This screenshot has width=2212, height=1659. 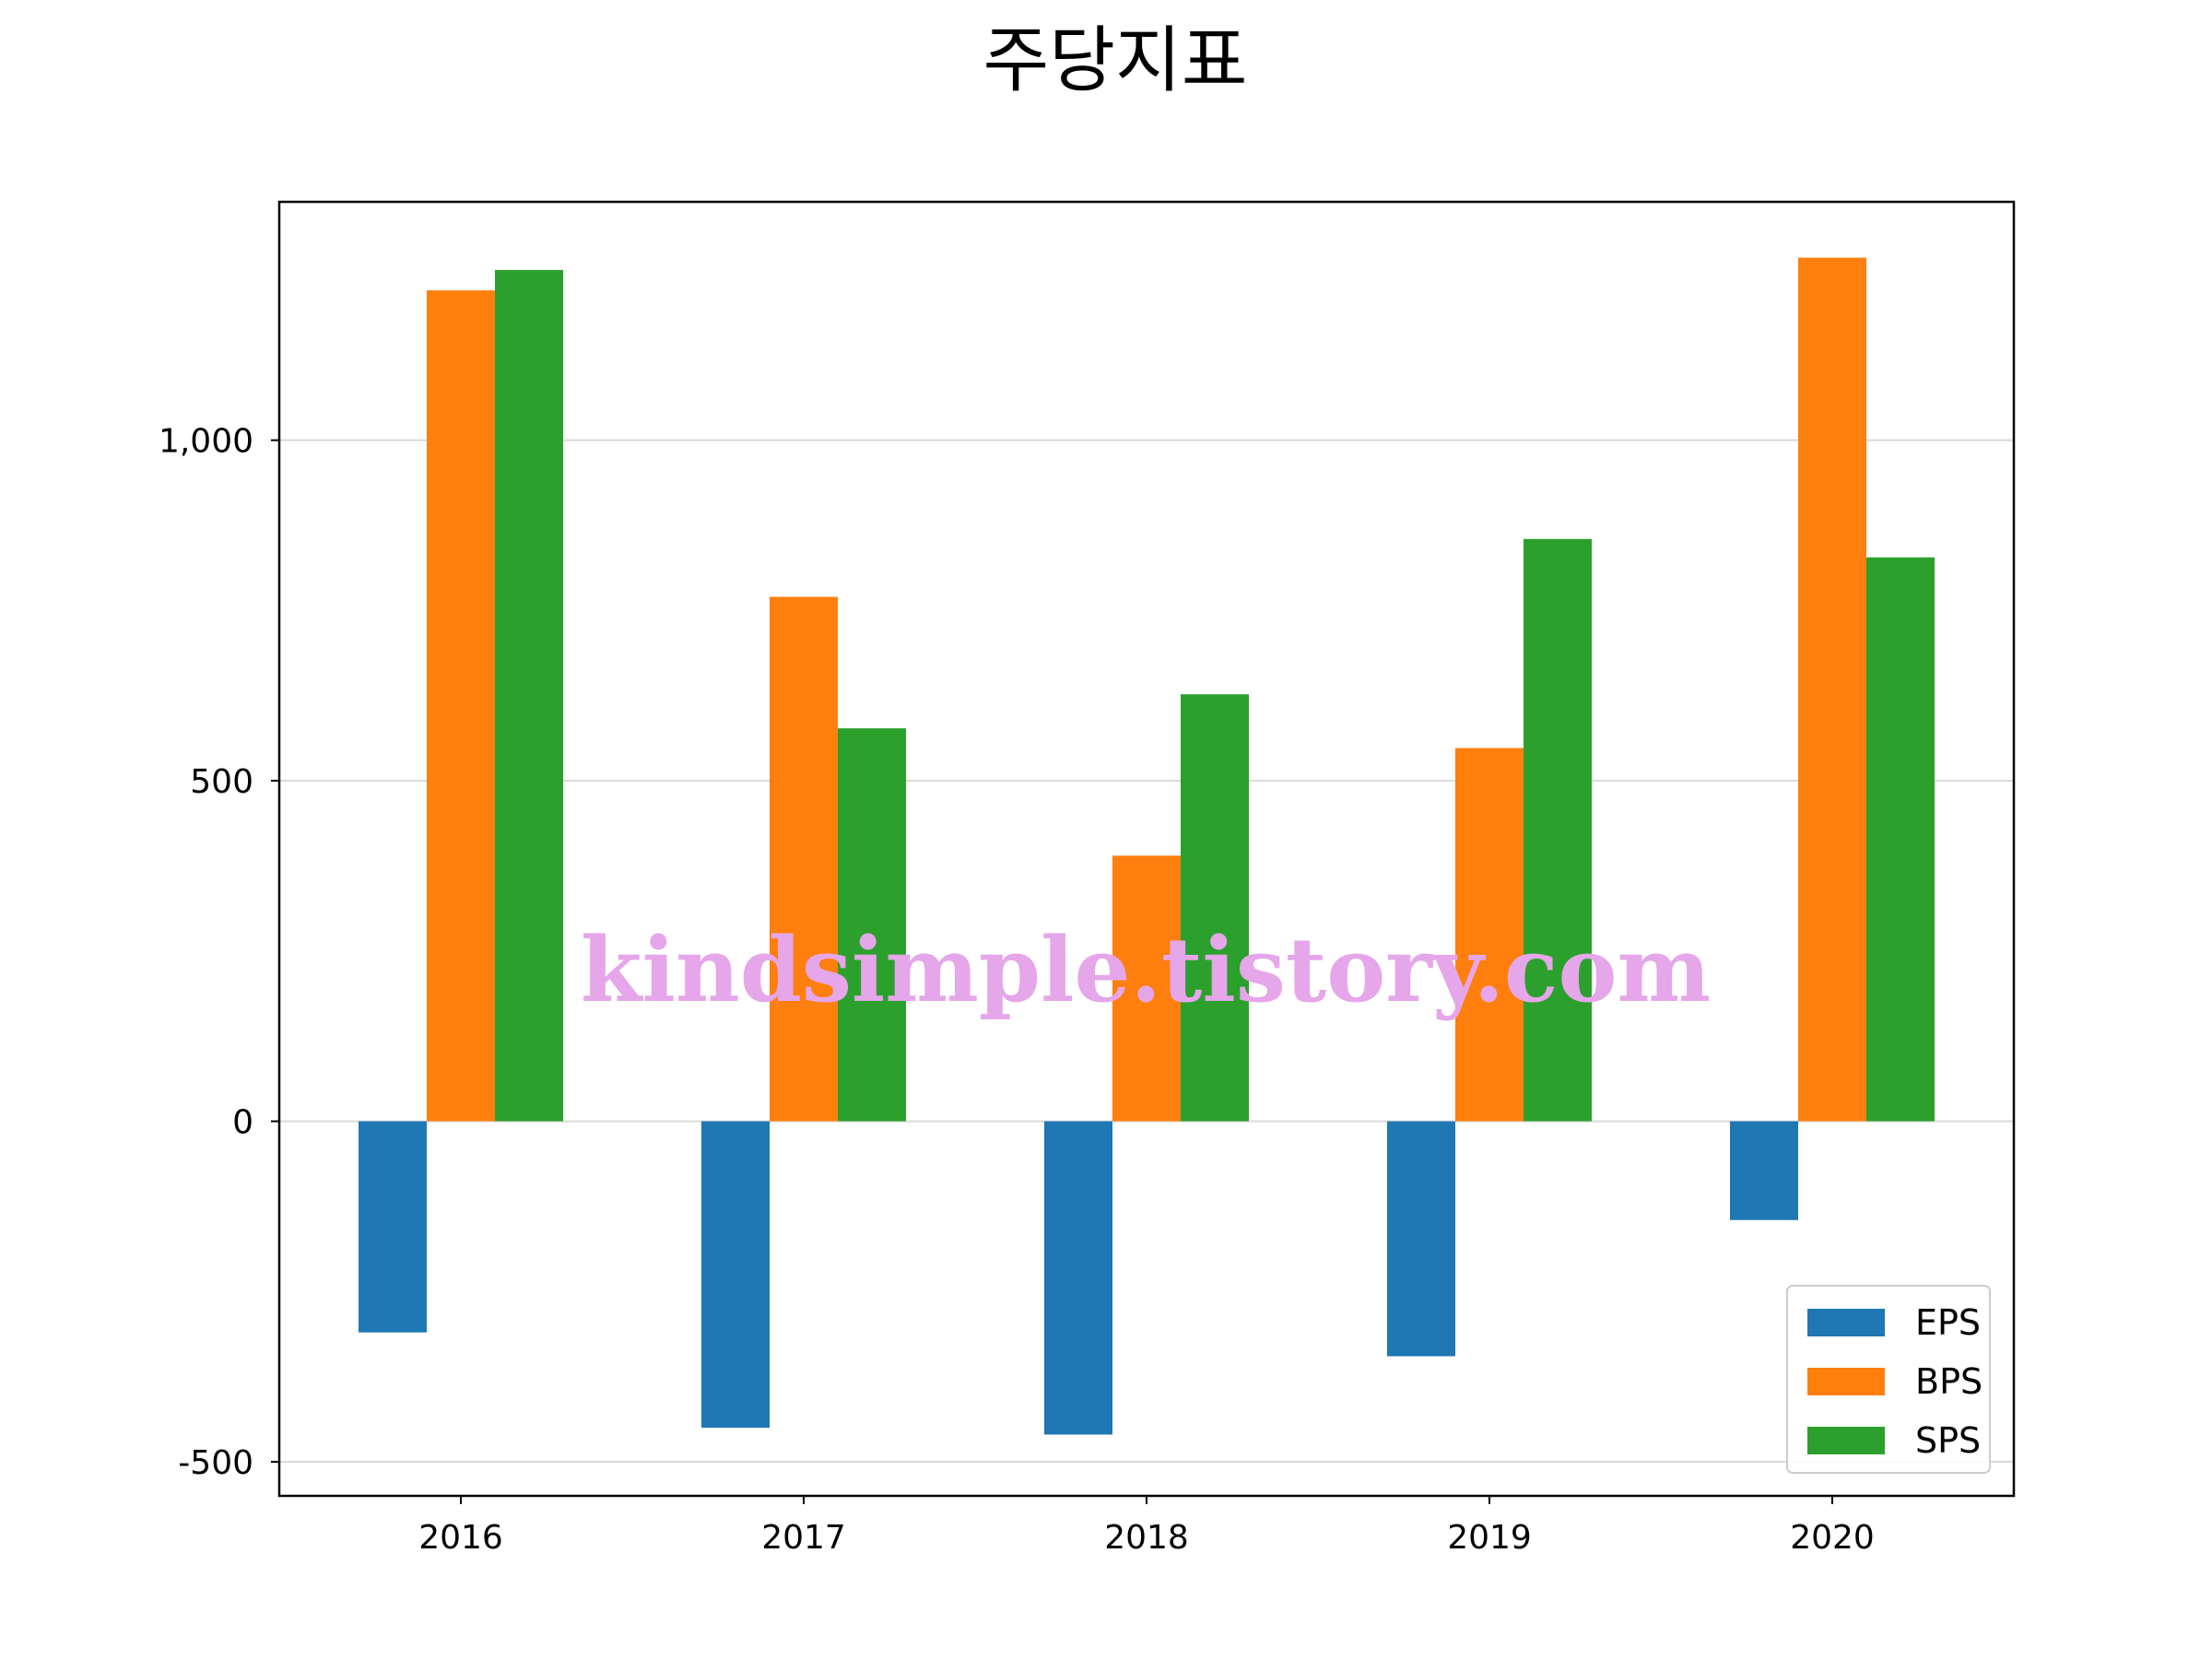 What do you see at coordinates (1846, 1381) in the screenshot?
I see `legend-swatch-bps` at bounding box center [1846, 1381].